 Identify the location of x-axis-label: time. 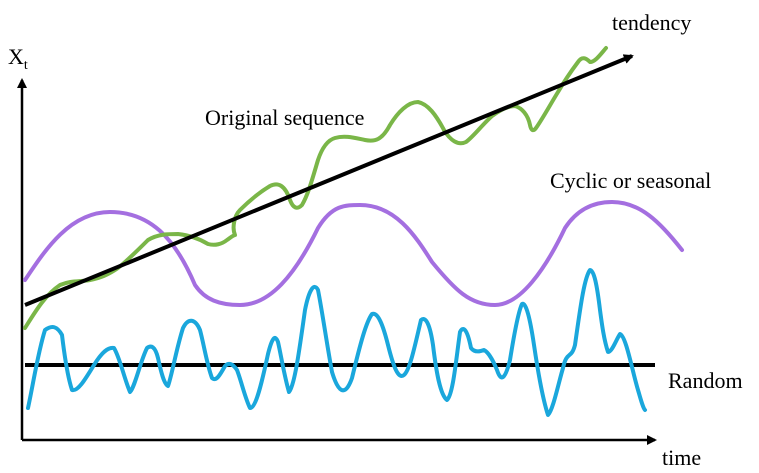
(681, 457).